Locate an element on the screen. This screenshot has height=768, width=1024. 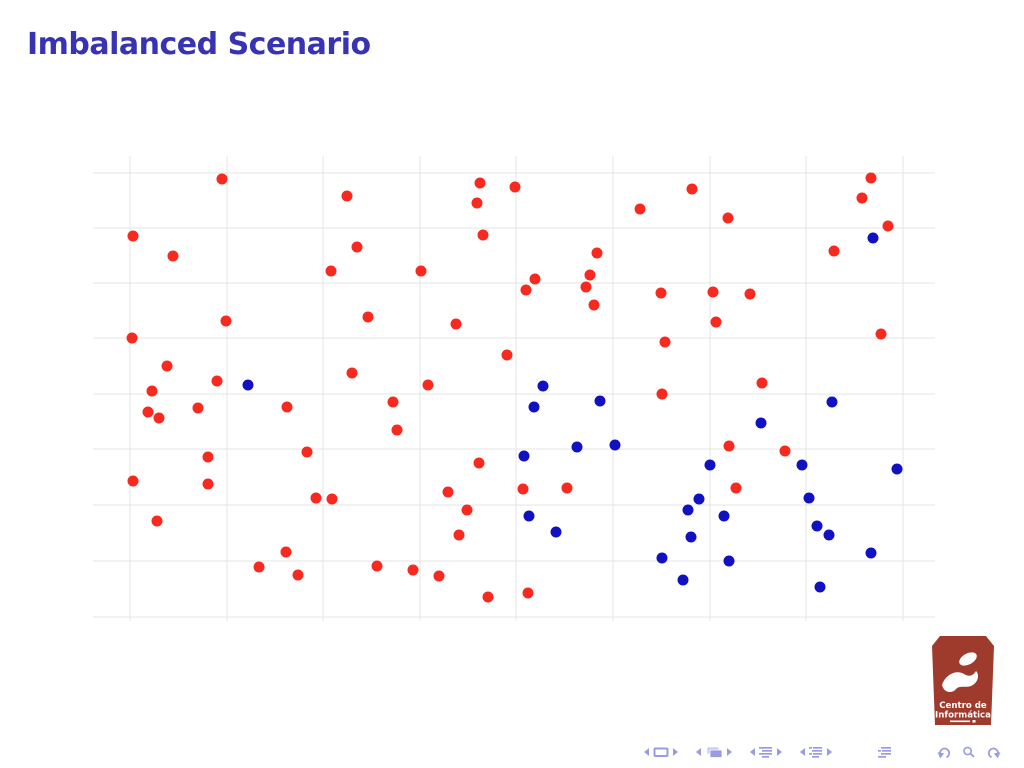
search-icon is located at coordinates (969, 752).